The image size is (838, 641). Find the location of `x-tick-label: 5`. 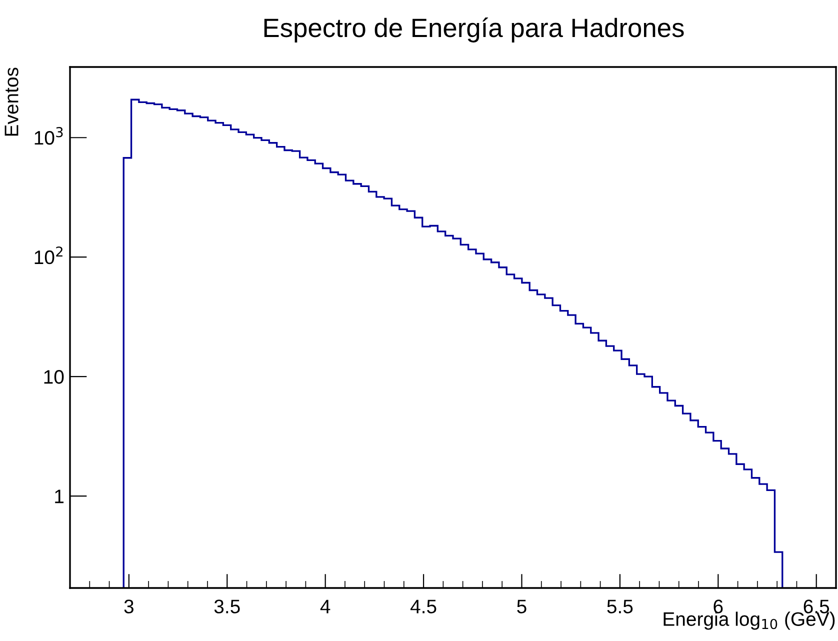

x-tick-label: 5 is located at coordinates (521, 607).